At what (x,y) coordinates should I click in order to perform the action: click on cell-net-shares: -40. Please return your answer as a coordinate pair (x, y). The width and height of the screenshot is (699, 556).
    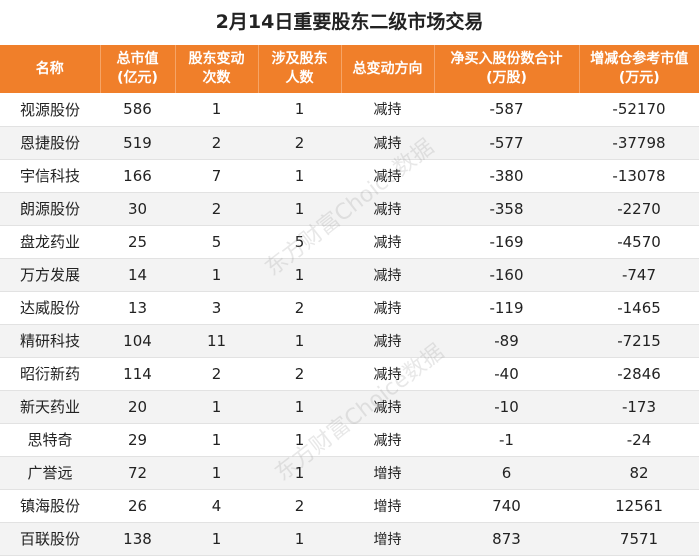
    Looking at the image, I should click on (506, 374).